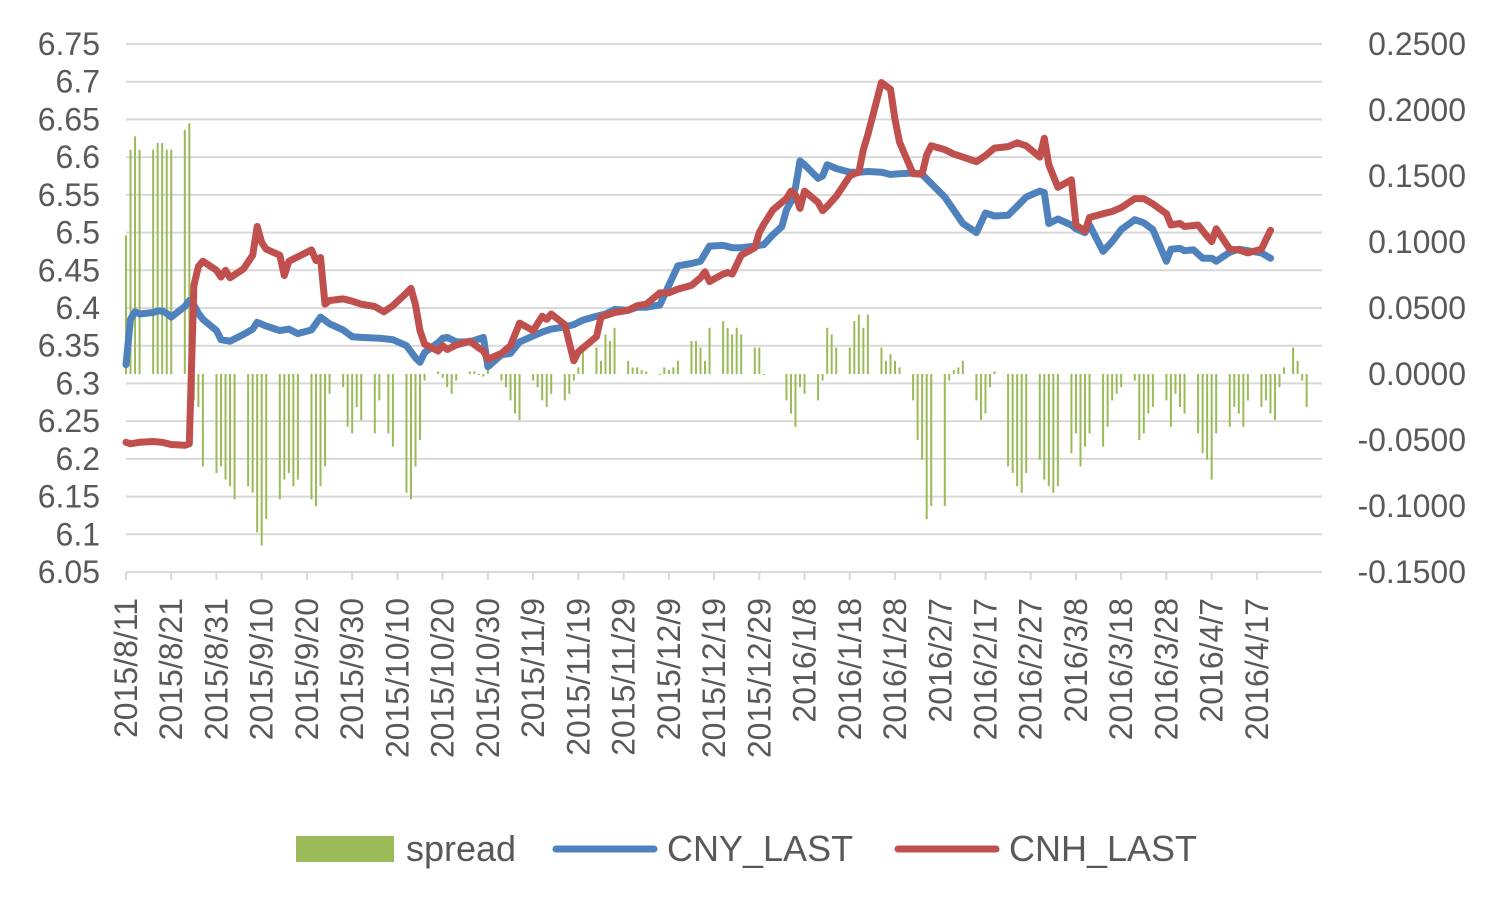 The height and width of the screenshot is (900, 1500). Describe the element at coordinates (805, 660) in the screenshot. I see `x-tick-label: 2016/1/8` at that location.